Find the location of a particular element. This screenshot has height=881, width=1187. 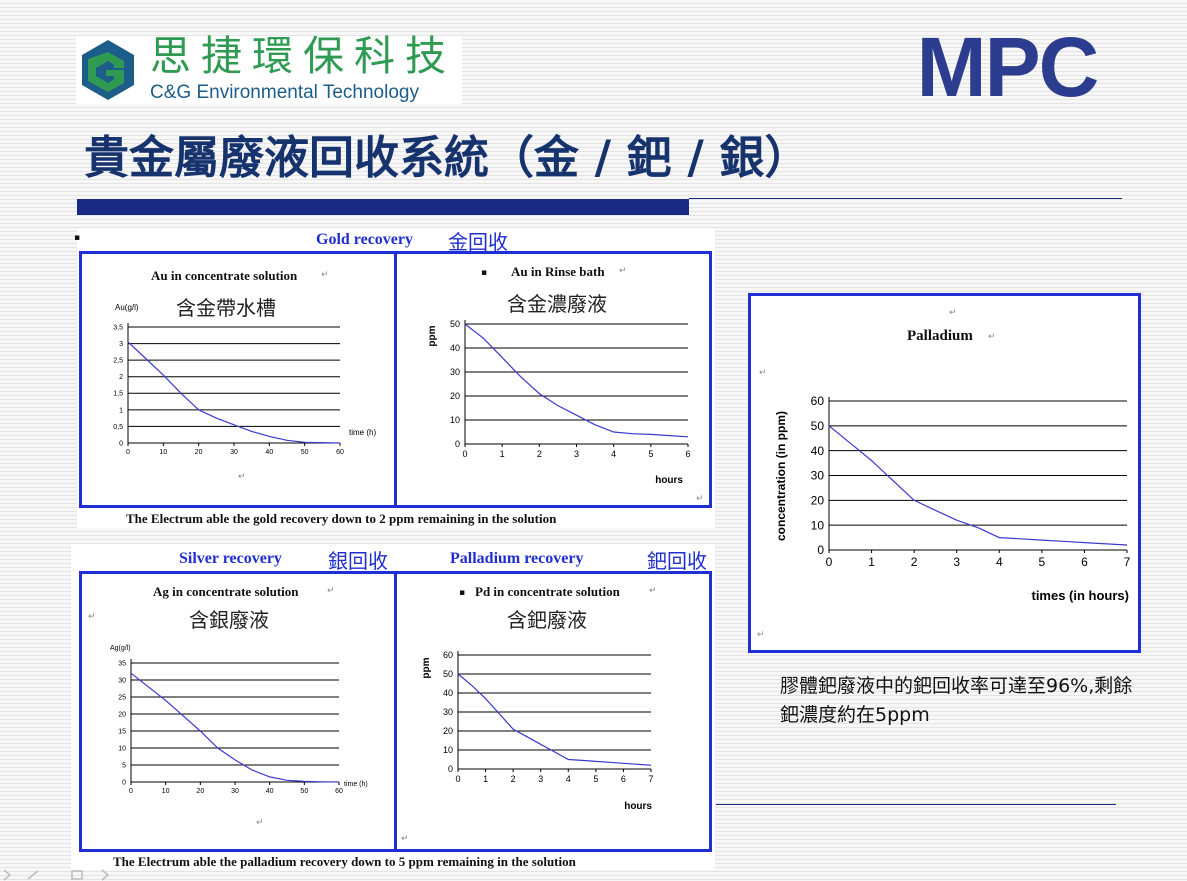

mpc-logo-text: MPC is located at coordinates (1007, 66).